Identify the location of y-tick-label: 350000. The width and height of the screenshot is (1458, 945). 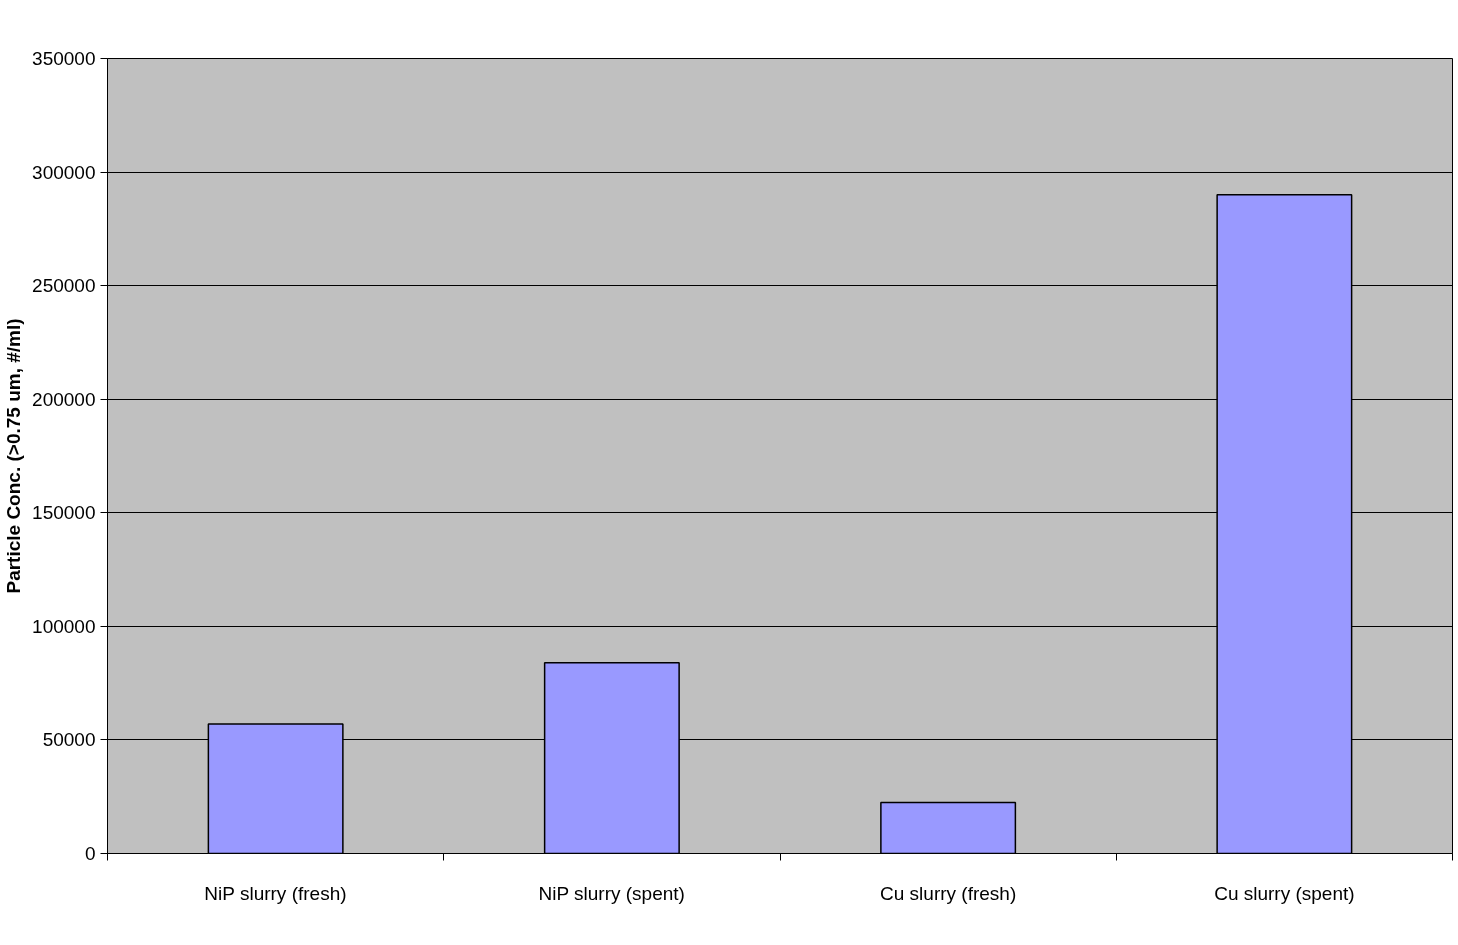
(64, 58).